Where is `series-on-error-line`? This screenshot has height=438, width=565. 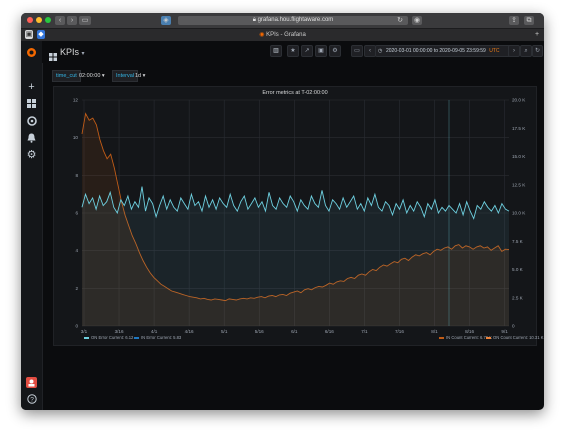
series-on-error-line is located at coordinates (295, 203).